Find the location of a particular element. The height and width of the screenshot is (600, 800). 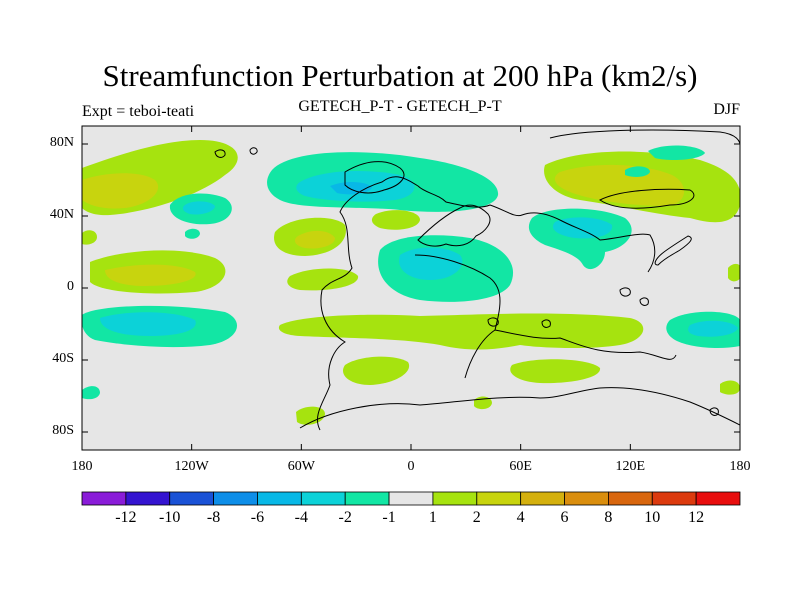

lat-tick-label: 80N is located at coordinates (61, 142).